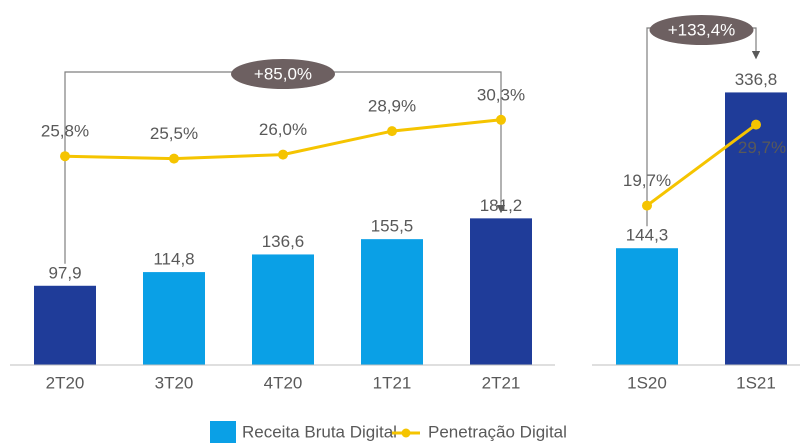 This screenshot has height=445, width=800. Describe the element at coordinates (701, 165) in the screenshot. I see `line` at that location.